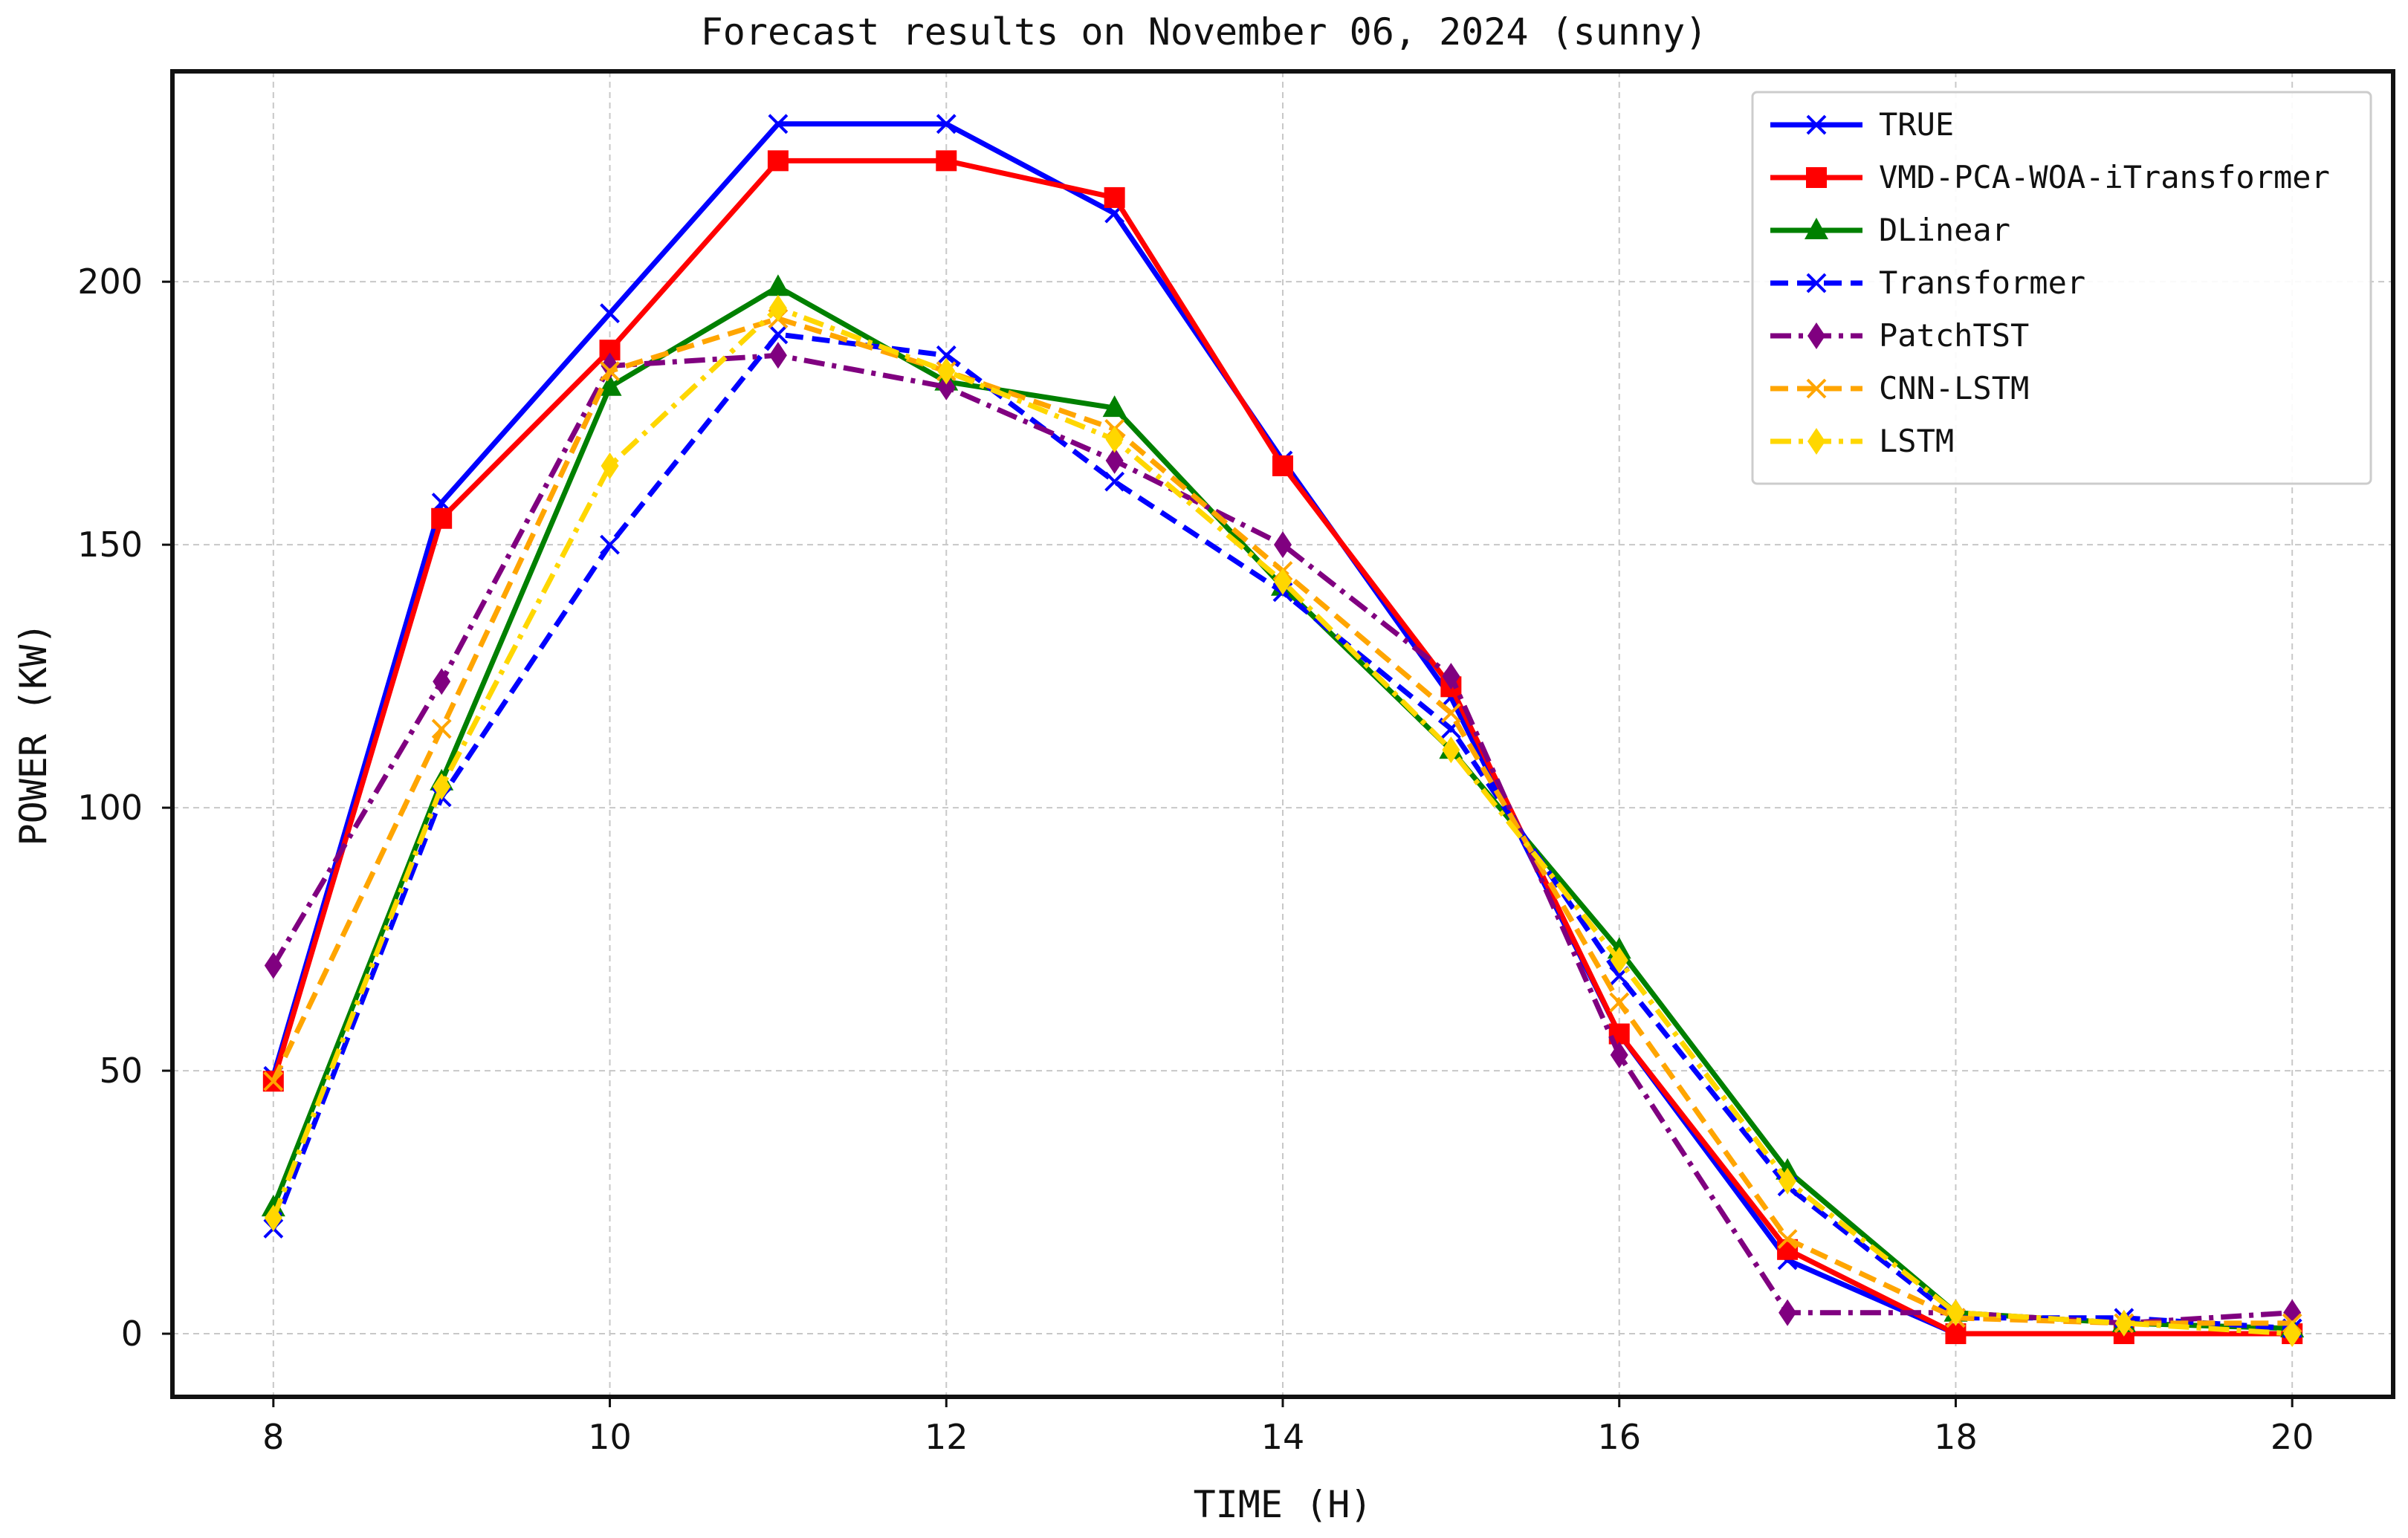  Describe the element at coordinates (34, 734) in the screenshot. I see `y-axis-label: POWER (KW)` at that location.